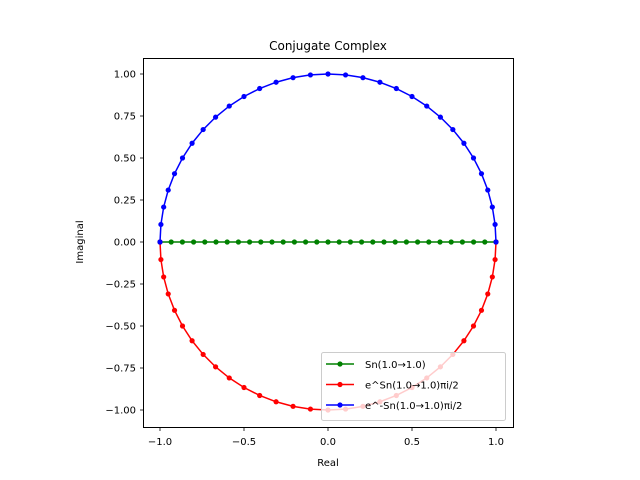 The height and width of the screenshot is (480, 640). Describe the element at coordinates (328, 46) in the screenshot. I see `chart-title: Conjugate Complex` at that location.